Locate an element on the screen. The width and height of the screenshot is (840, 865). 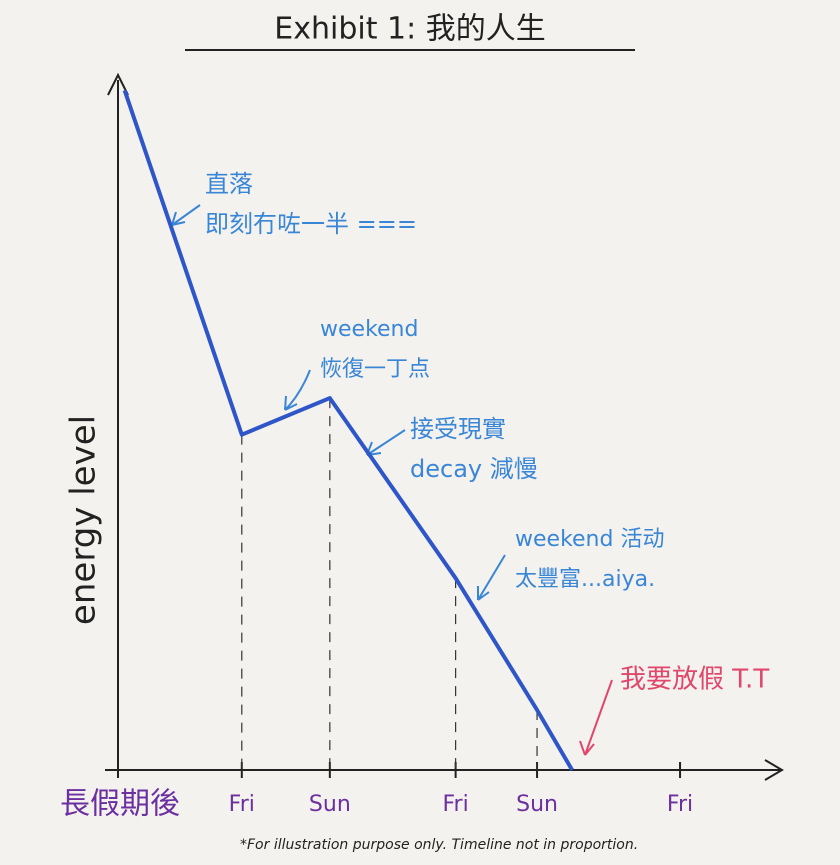
y-axis-arrow is located at coordinates (118, 84).